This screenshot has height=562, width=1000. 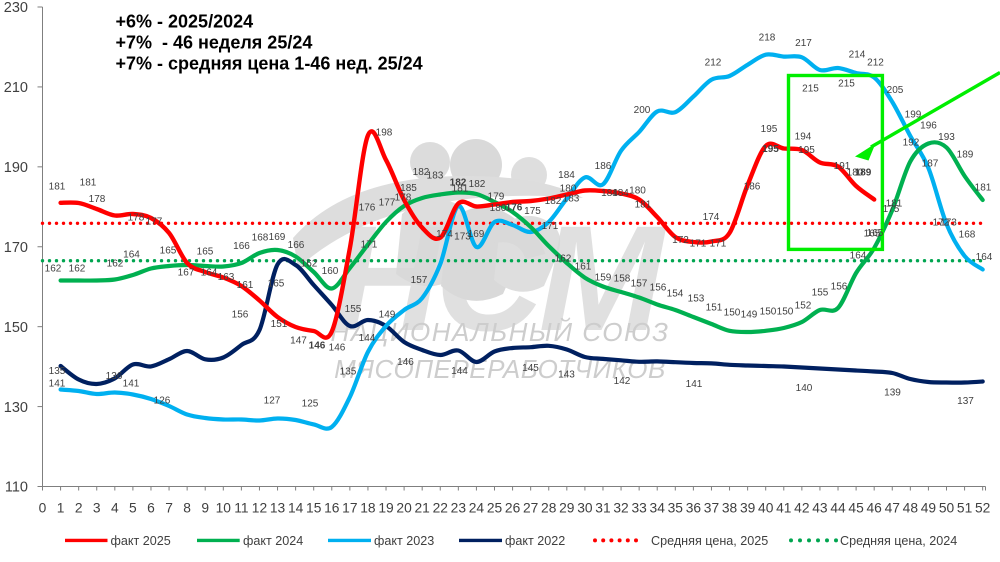 I want to click on svg-text: 210, so click(x=16, y=88).